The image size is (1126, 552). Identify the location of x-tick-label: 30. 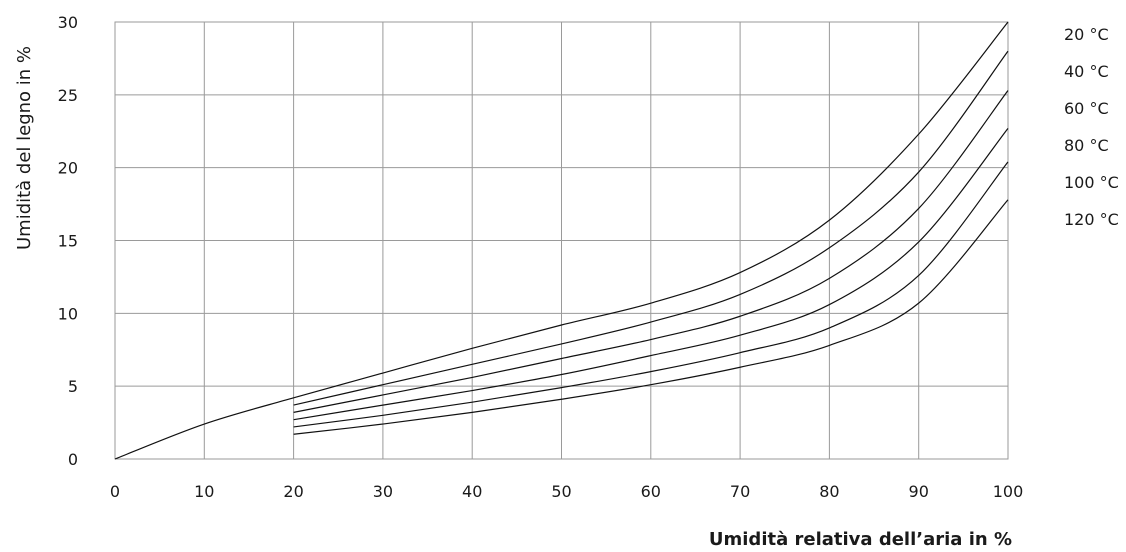
(383, 491).